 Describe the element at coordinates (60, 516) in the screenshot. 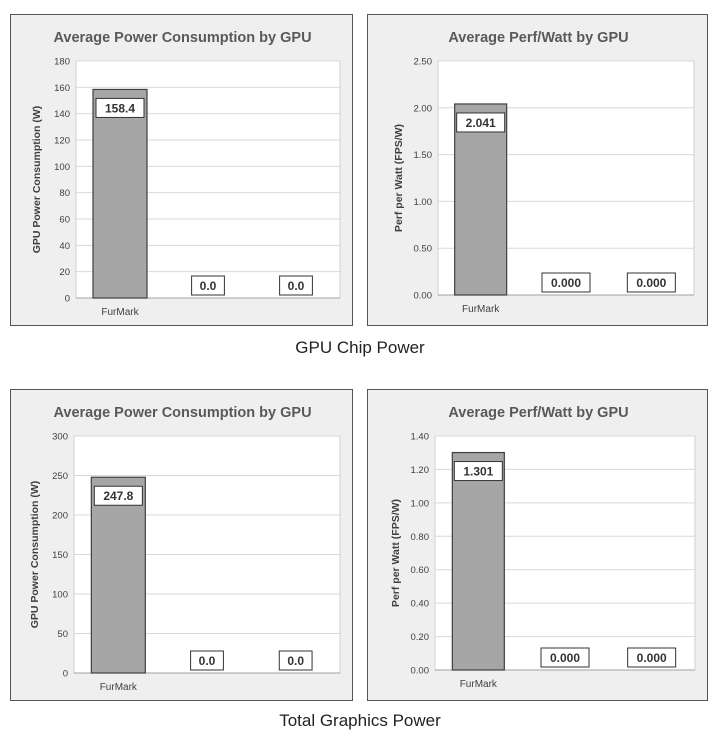

I see `y-tick-label: 200` at that location.